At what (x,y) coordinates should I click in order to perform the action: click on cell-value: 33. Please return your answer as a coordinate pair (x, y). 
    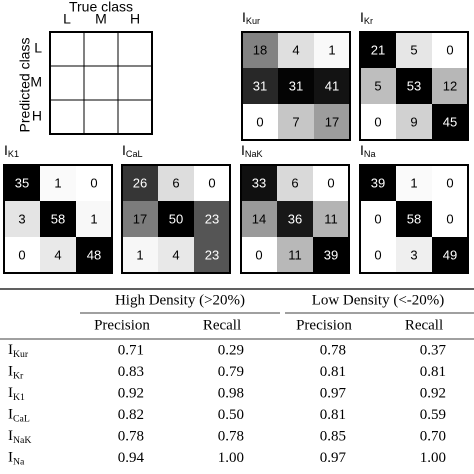
    Looking at the image, I should click on (259, 182).